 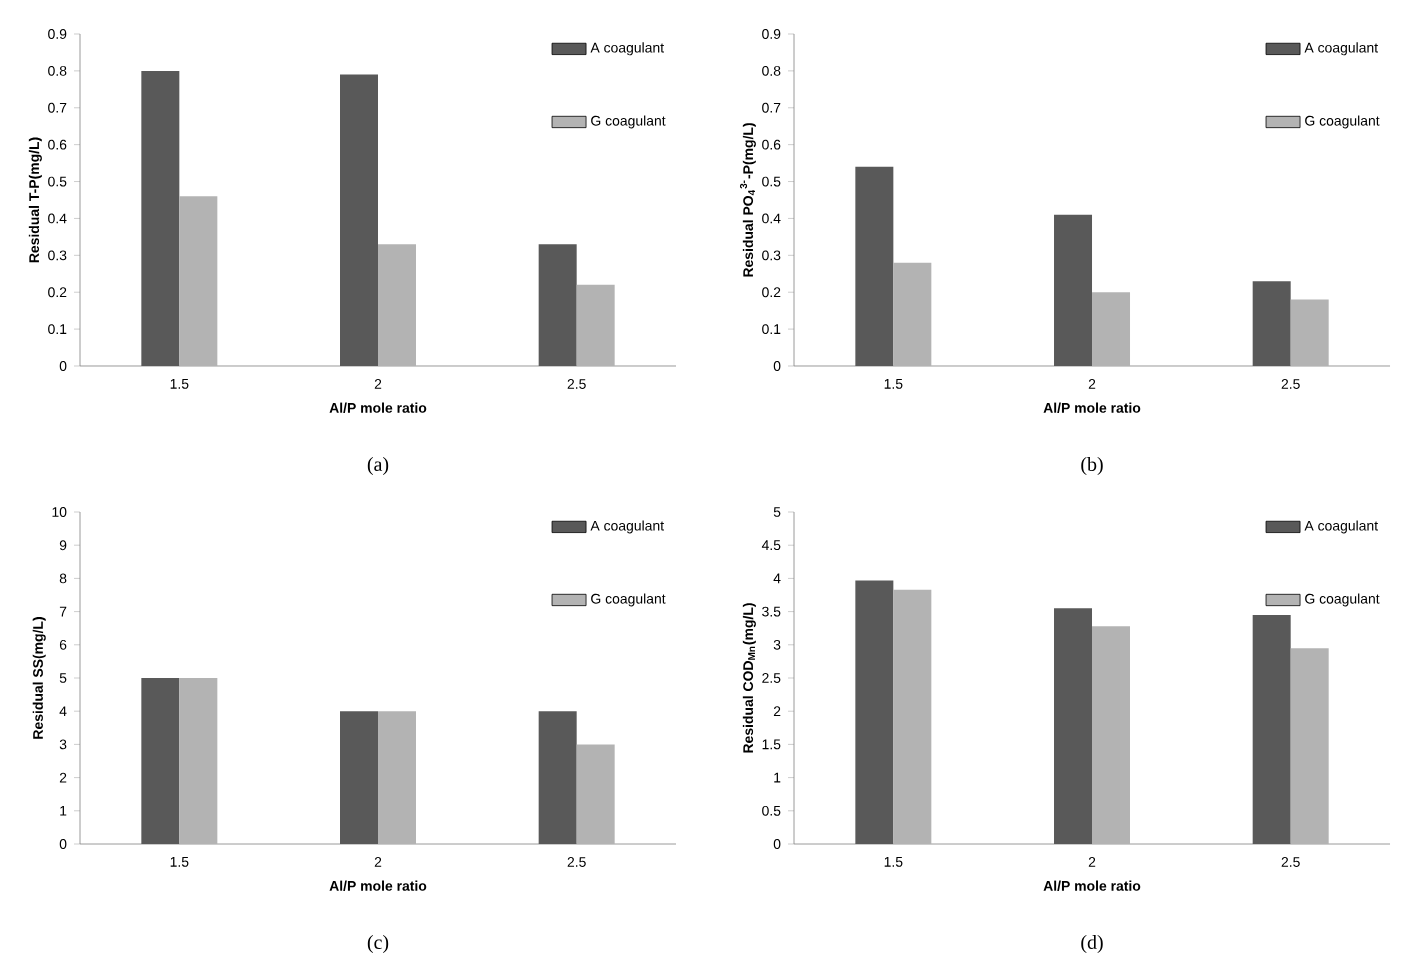 I want to click on text: (d), so click(x=1092, y=944).